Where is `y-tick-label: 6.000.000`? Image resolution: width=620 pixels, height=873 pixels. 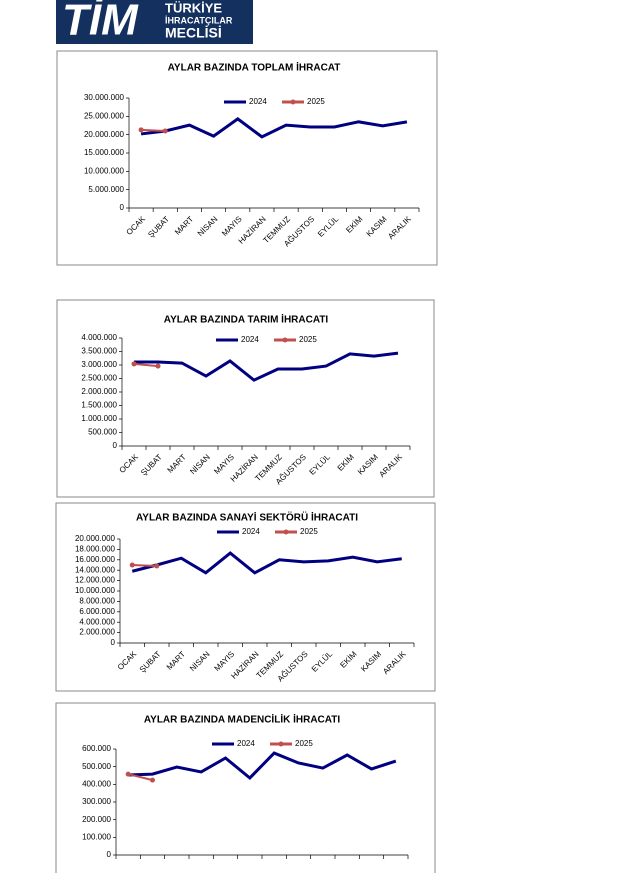
y-tick-label: 6.000.000 is located at coordinates (97, 611).